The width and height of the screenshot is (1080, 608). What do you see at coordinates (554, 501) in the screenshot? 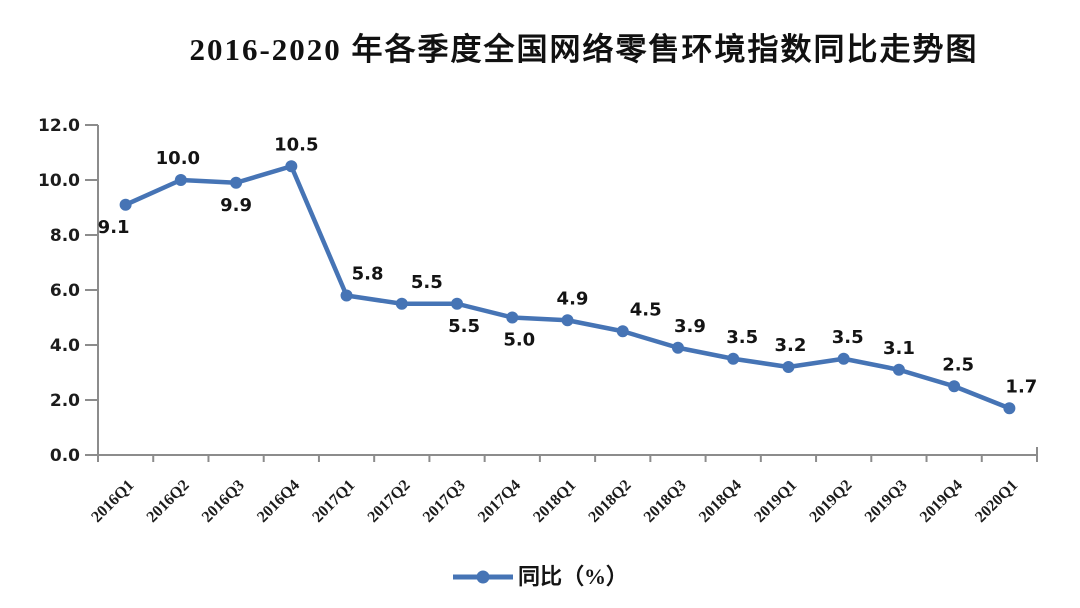
I see `x-tick-label: 2018Q1` at bounding box center [554, 501].